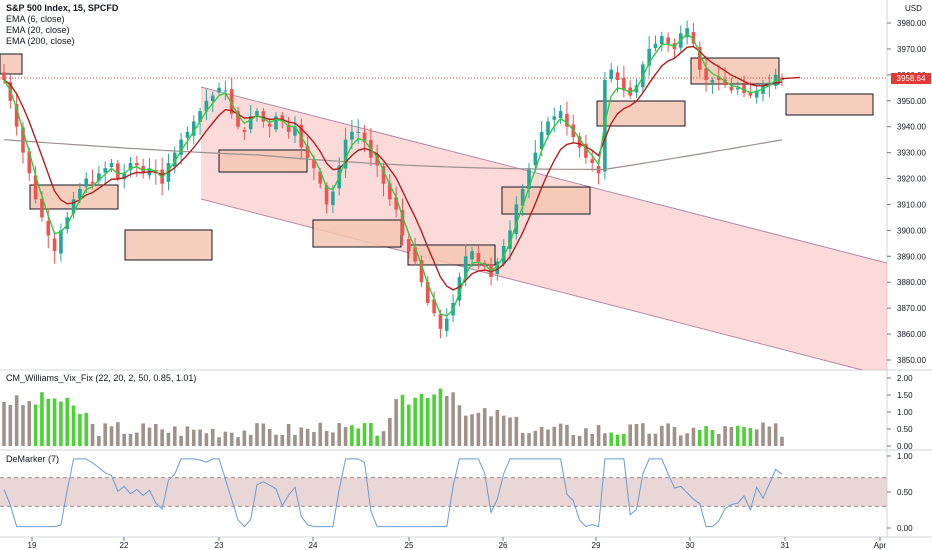 This screenshot has width=932, height=550. What do you see at coordinates (911, 23) in the screenshot?
I see `price-tick-label: 3980.00` at bounding box center [911, 23].